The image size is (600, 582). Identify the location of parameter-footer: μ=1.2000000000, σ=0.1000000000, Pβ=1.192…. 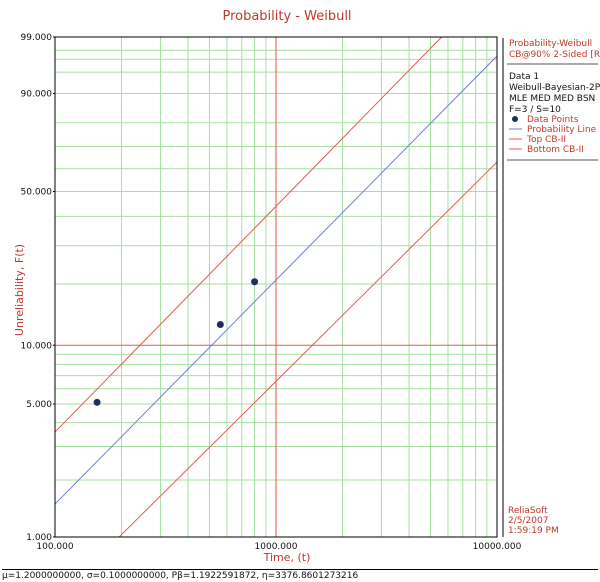
(300, 575).